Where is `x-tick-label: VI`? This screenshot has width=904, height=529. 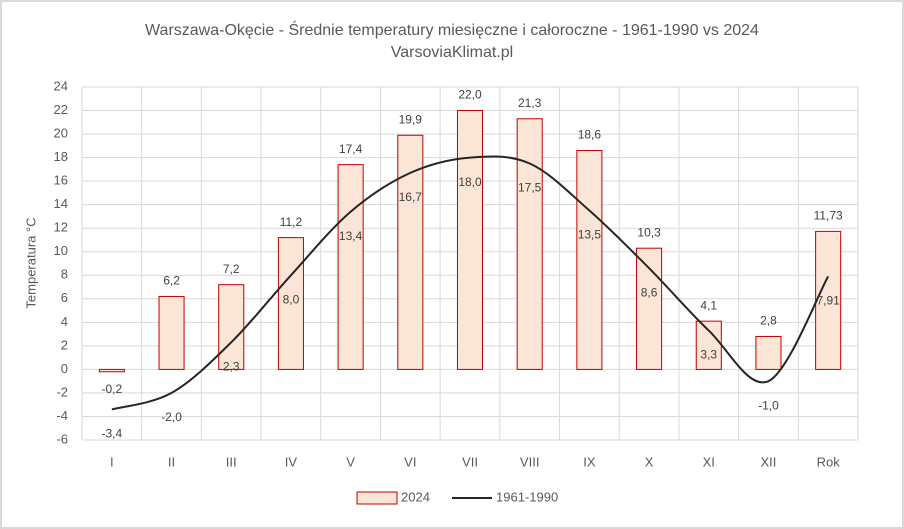 x-tick-label: VI is located at coordinates (410, 461).